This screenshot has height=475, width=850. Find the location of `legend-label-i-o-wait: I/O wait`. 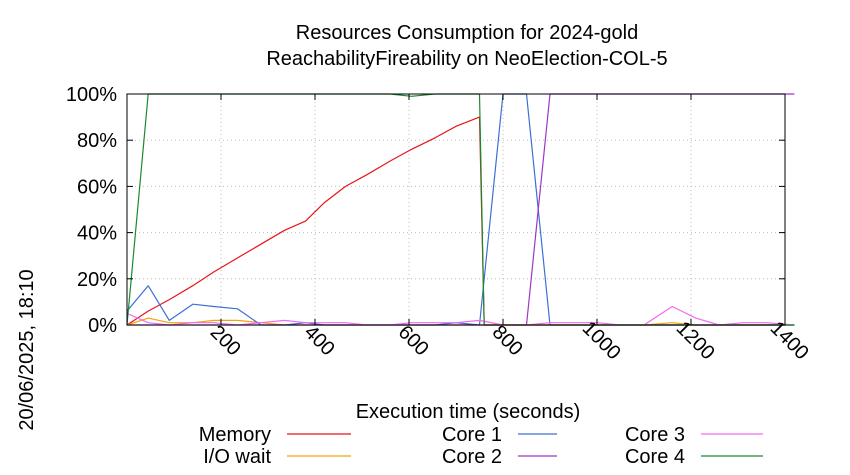

legend-label-i-o-wait: I/O wait is located at coordinates (237, 457).